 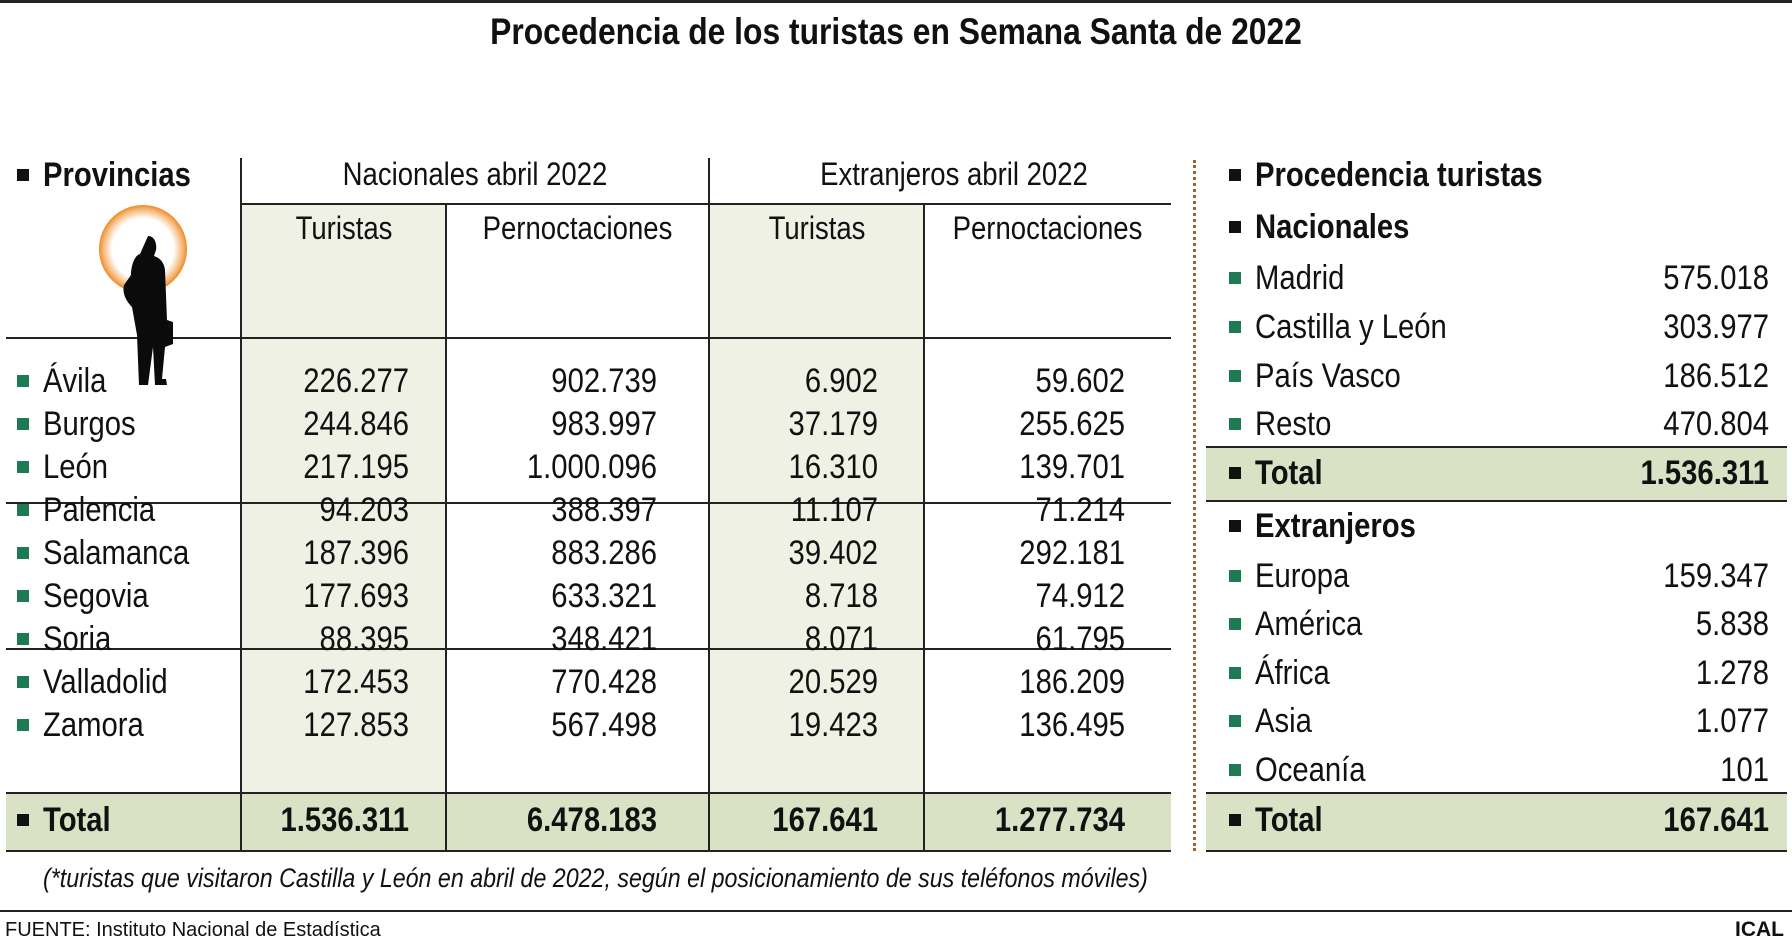 What do you see at coordinates (96, 596) in the screenshot?
I see `province-name: Segovia` at bounding box center [96, 596].